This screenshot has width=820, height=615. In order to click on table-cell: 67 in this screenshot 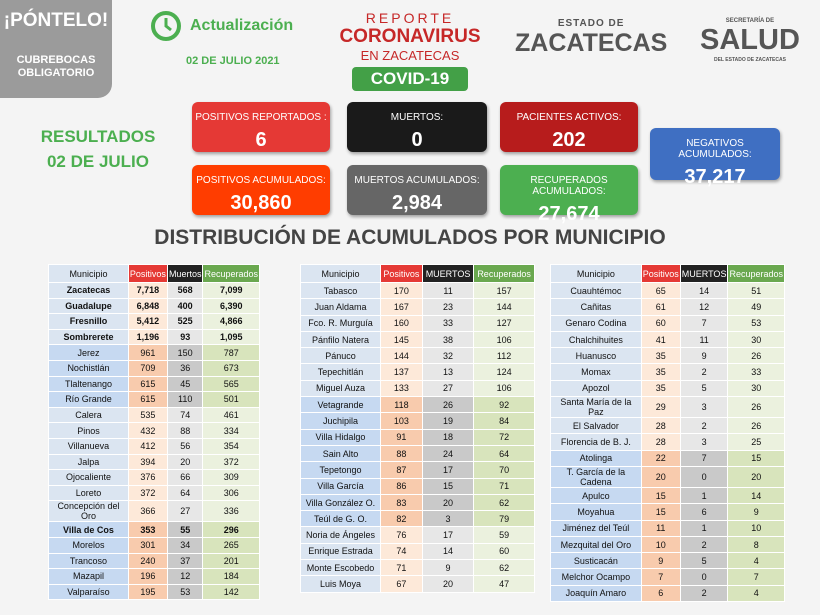, I will do `click(401, 584)`.